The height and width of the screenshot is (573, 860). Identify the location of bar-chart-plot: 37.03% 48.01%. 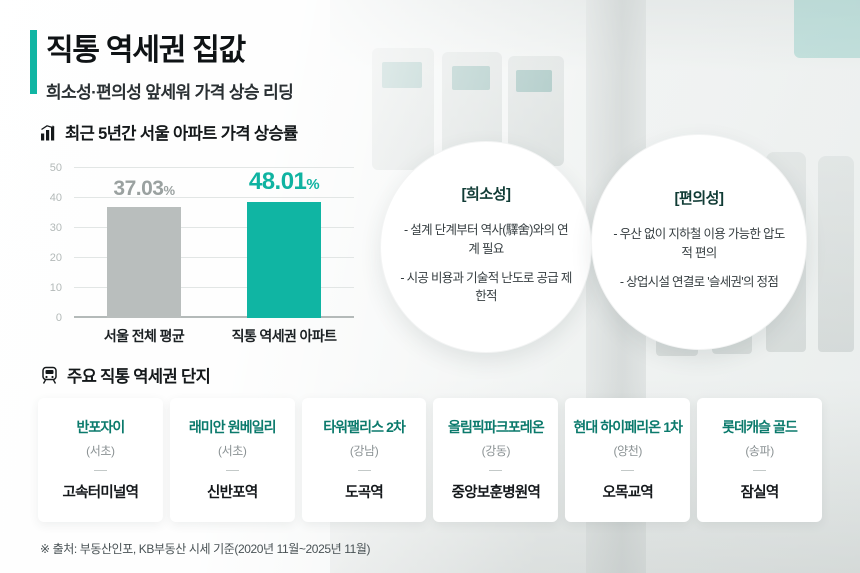
(214, 242).